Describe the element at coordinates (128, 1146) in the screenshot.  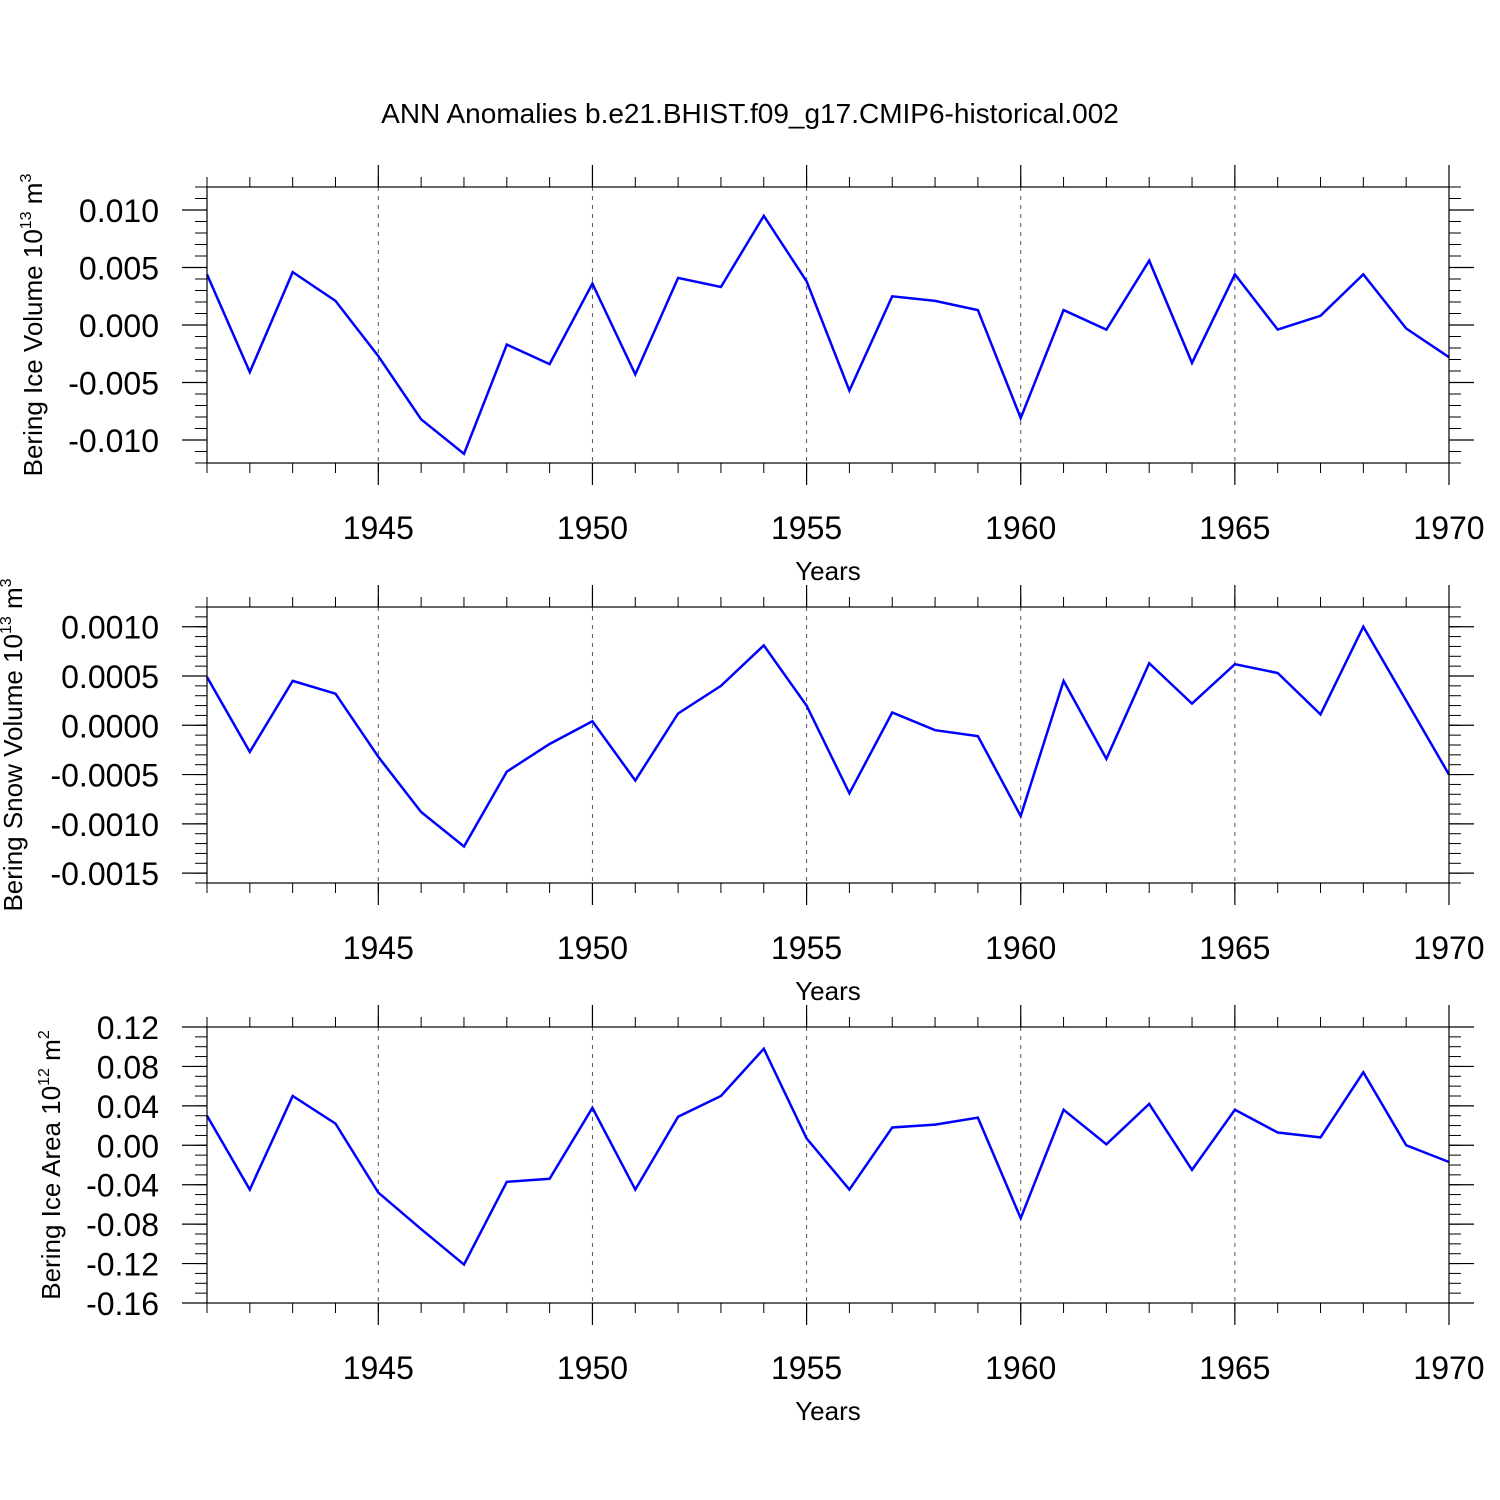
I see `y-tick-label: 0.00` at that location.